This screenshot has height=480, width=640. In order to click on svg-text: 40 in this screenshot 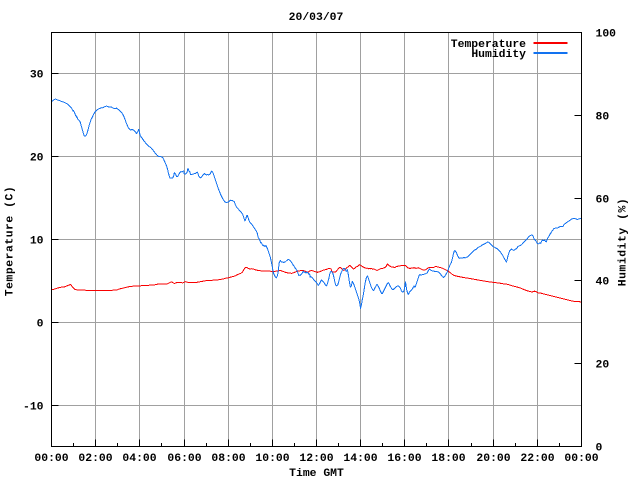, I will do `click(603, 283)`.